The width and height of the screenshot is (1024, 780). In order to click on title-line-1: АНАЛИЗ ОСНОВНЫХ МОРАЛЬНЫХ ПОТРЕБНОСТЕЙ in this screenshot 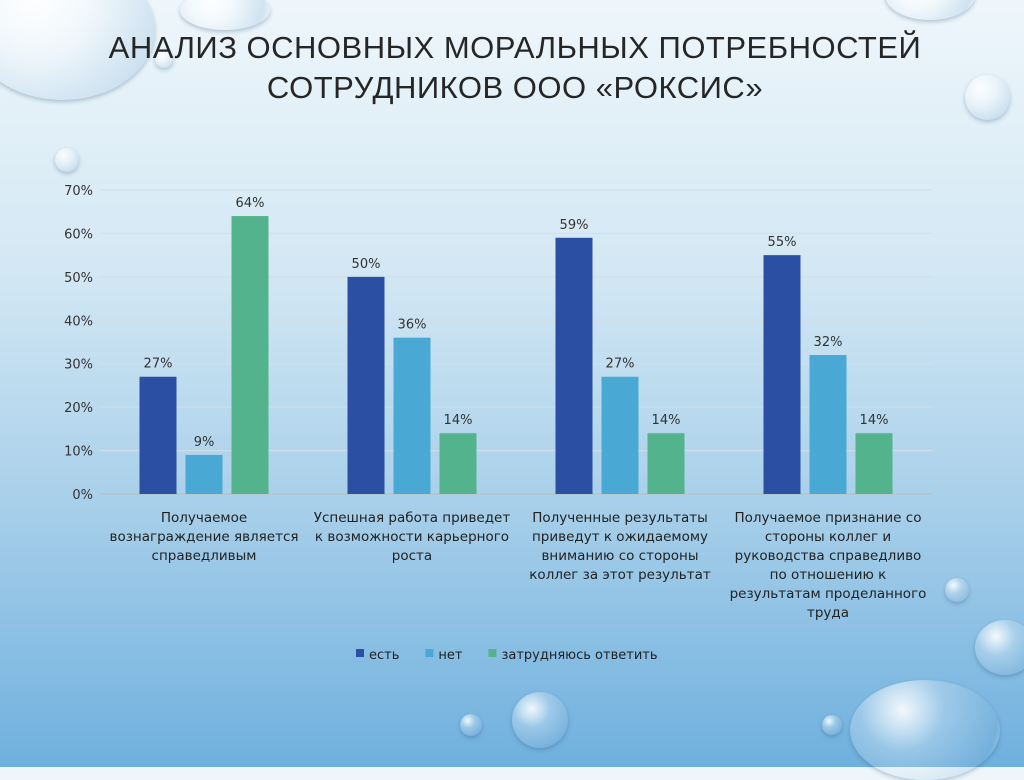, I will do `click(515, 47)`.